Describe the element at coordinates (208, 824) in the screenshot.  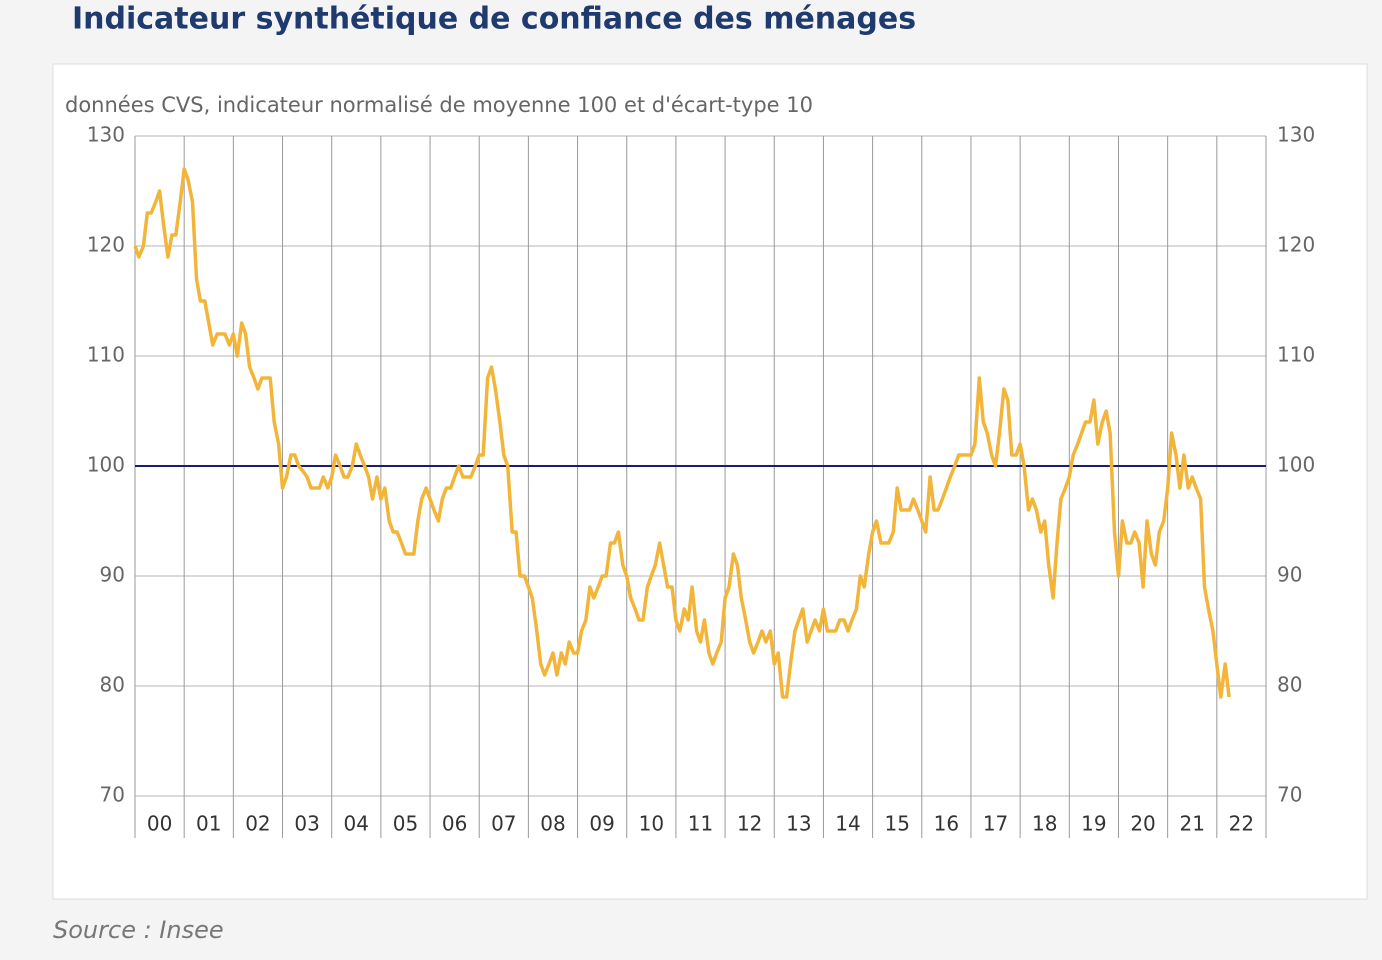
I see `x-tick-label: 01` at that location.